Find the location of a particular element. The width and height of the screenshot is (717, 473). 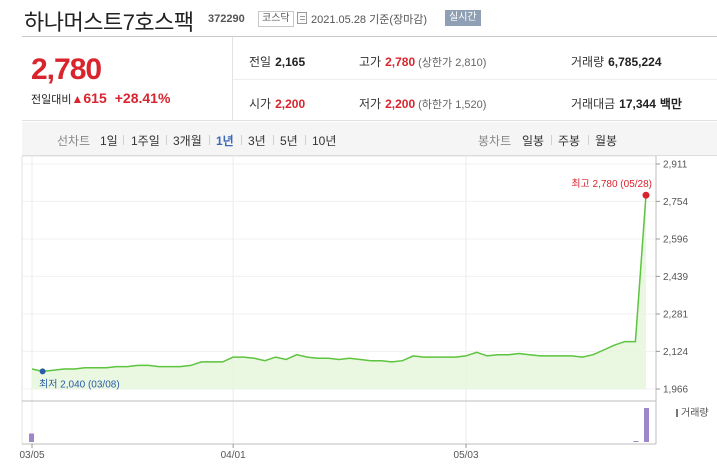

stat-low: 저가 2,200 (하한가 1,520) is located at coordinates (422, 103).